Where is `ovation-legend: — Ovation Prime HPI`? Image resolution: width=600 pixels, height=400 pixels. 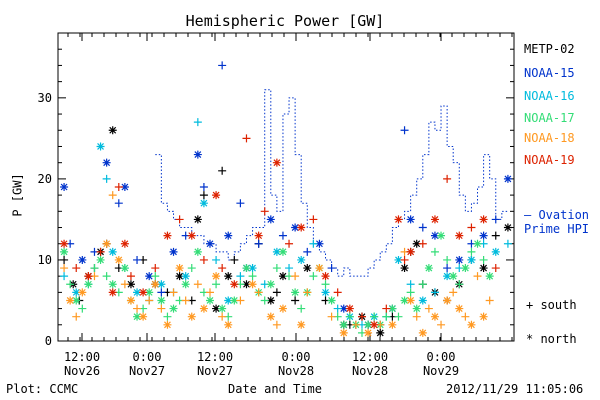
ovation-legend: — Ovation Prime HPI is located at coordinates (562, 222).